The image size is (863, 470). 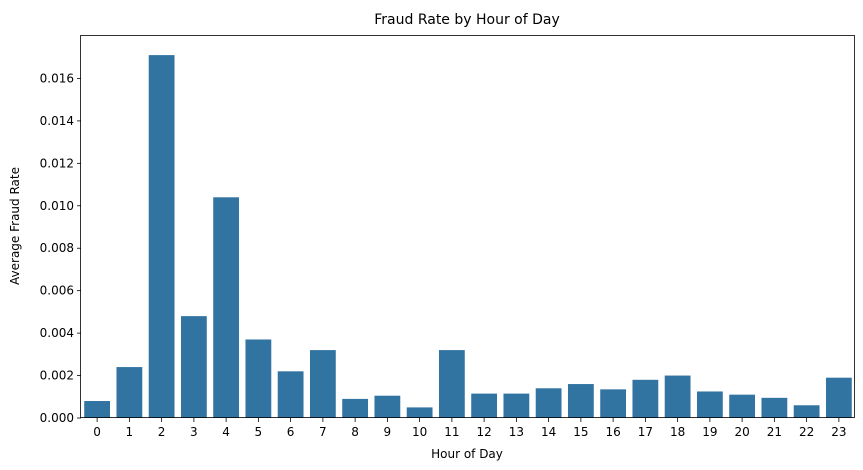 I want to click on x-tick-label: 14, so click(x=548, y=432).